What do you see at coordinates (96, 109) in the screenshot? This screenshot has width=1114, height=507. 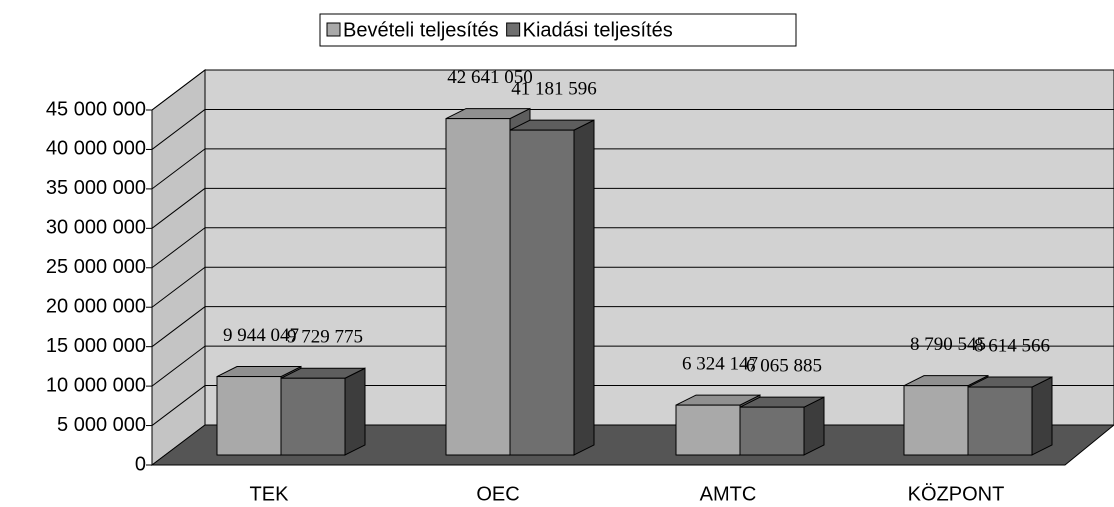 I see `y-tick-label: 45 000 000` at bounding box center [96, 109].